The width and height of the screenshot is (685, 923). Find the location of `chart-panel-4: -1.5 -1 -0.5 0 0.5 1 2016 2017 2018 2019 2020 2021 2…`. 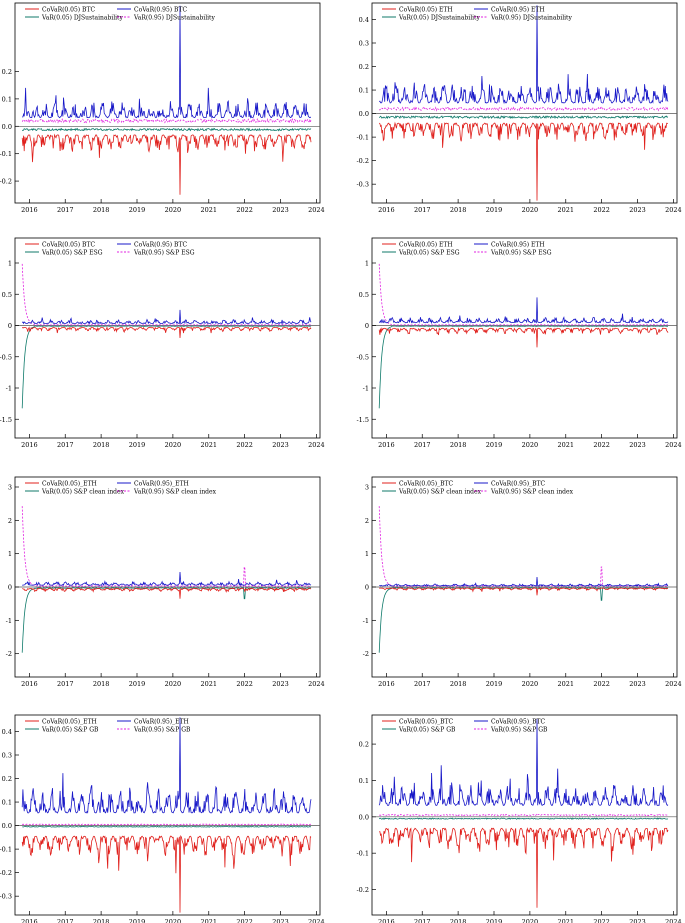

chart-panel-4: -1.5 -1 -0.5 0 0.5 1 2016 2017 2018 2019 2020 2021 2… is located at coordinates (519, 343).